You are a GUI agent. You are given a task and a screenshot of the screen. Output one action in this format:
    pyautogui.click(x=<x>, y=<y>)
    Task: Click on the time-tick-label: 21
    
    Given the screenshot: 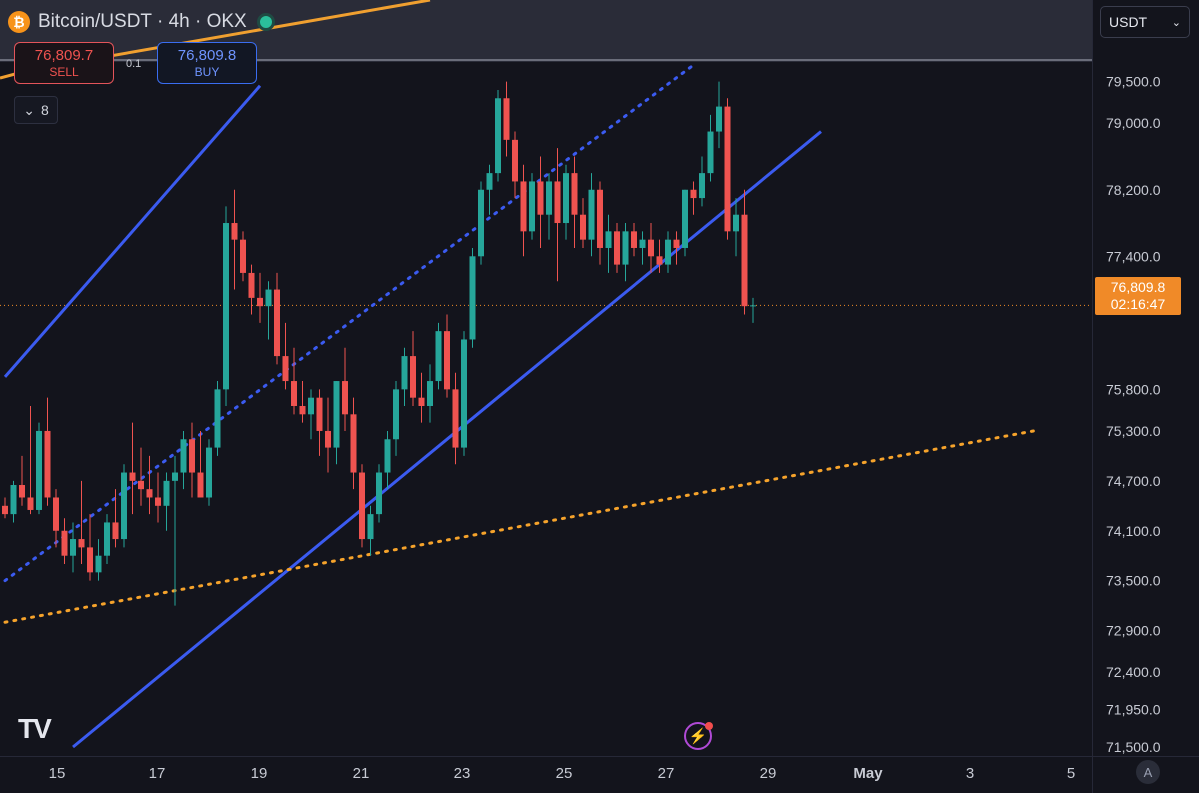 What is the action you would take?
    pyautogui.click(x=361, y=773)
    